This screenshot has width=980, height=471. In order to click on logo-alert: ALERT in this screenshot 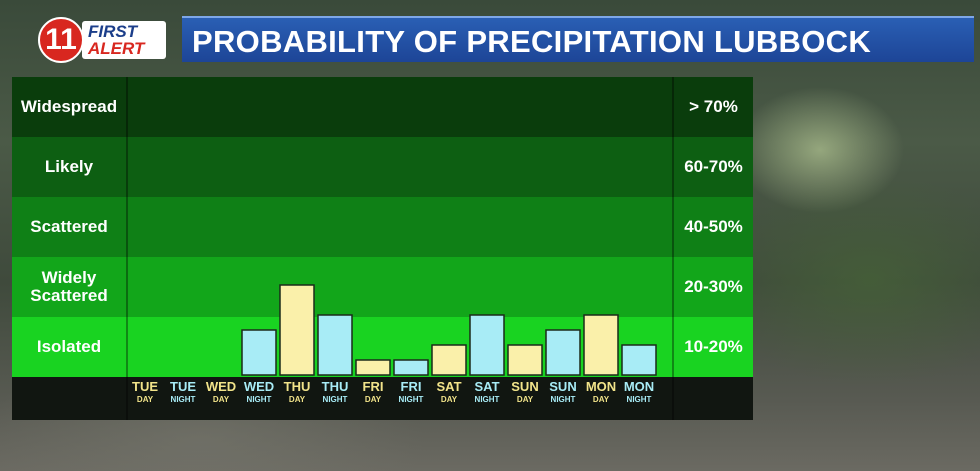, I will do `click(116, 48)`.